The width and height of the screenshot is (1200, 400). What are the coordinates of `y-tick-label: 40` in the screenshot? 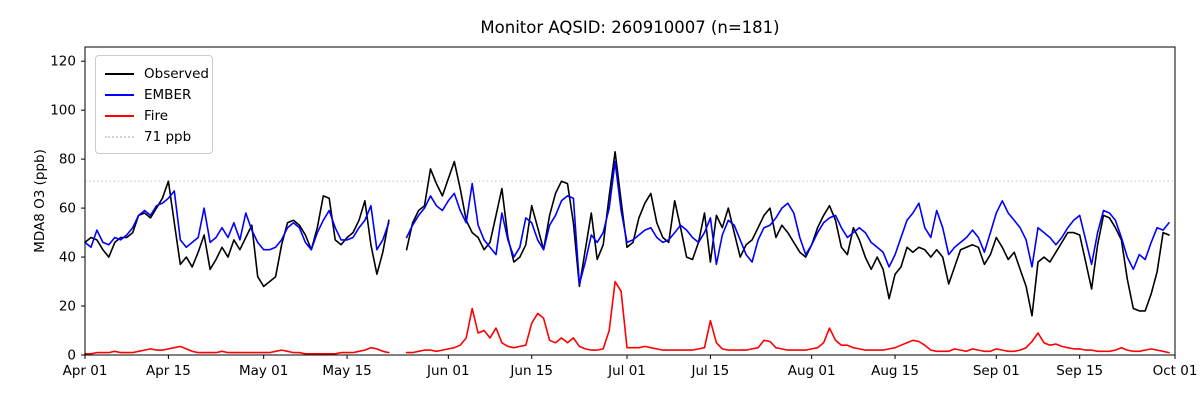 It's located at (67, 258).